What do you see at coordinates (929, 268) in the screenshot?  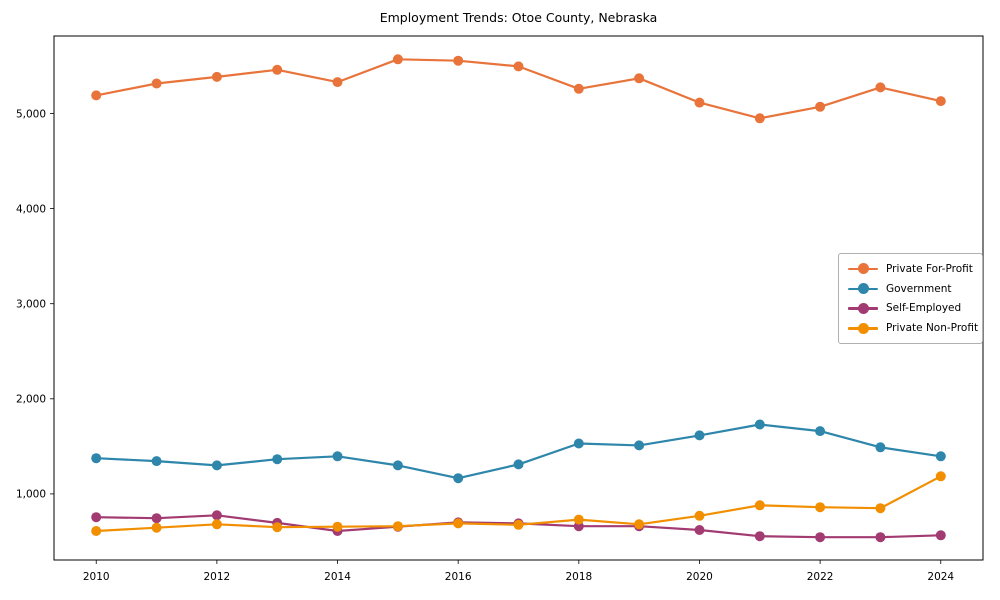 I see `legend-item-label: Private For-Profit` at bounding box center [929, 268].